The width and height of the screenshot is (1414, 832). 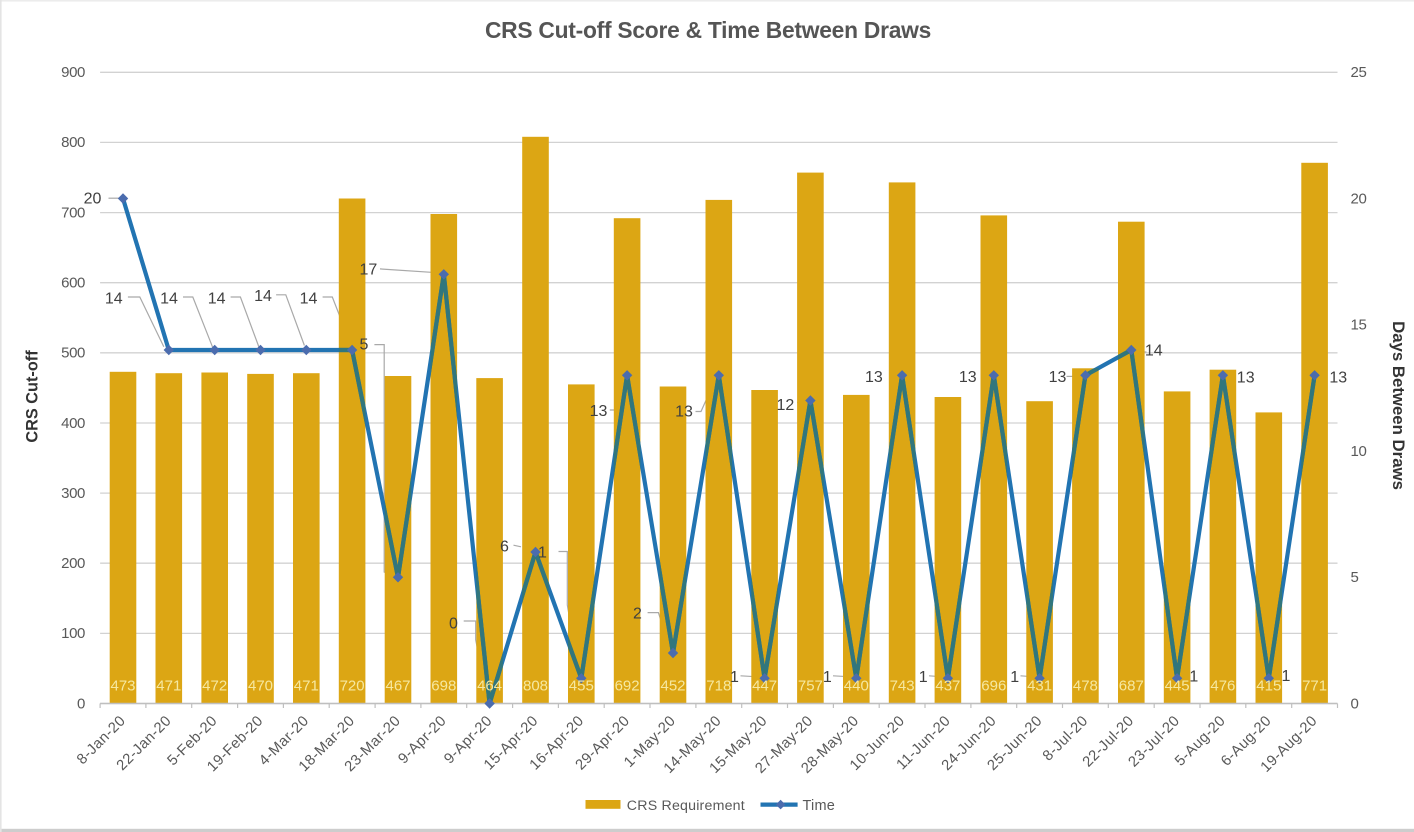 I want to click on svg-text: 900, so click(x=73, y=72).